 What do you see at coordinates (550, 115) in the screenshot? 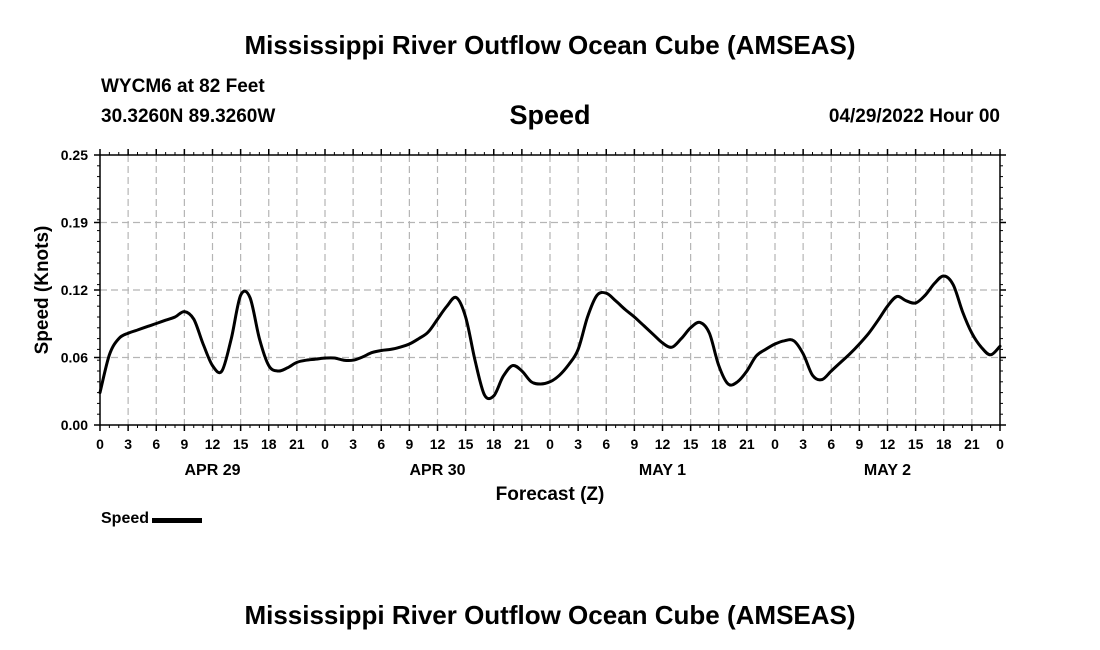
I see `chart-title: Speed` at bounding box center [550, 115].